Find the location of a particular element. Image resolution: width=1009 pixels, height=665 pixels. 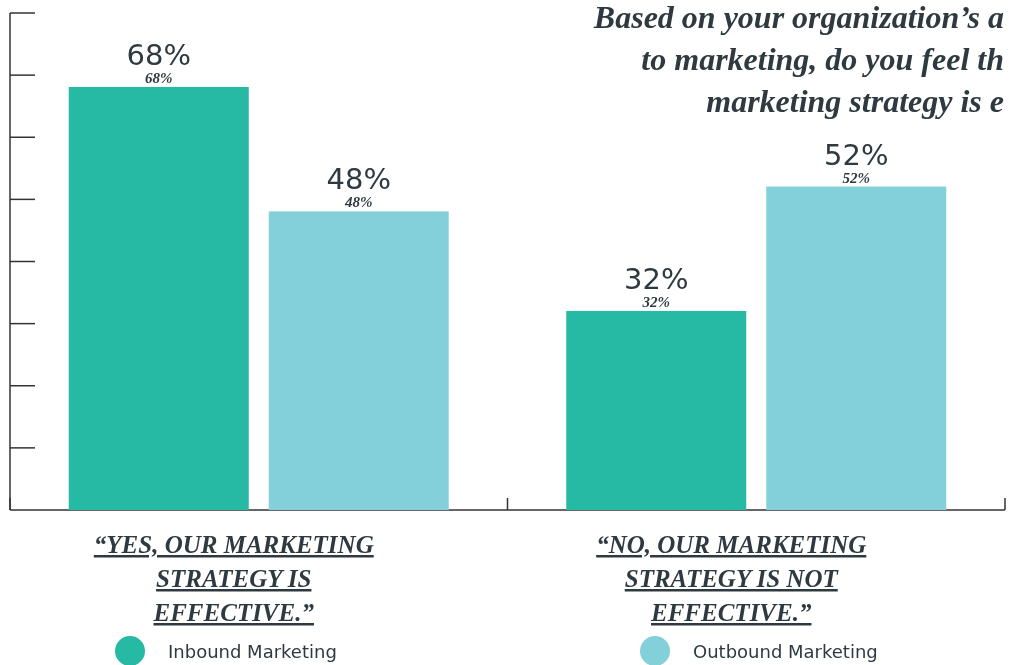

legend-label: Inbound Marketing is located at coordinates (252, 651).